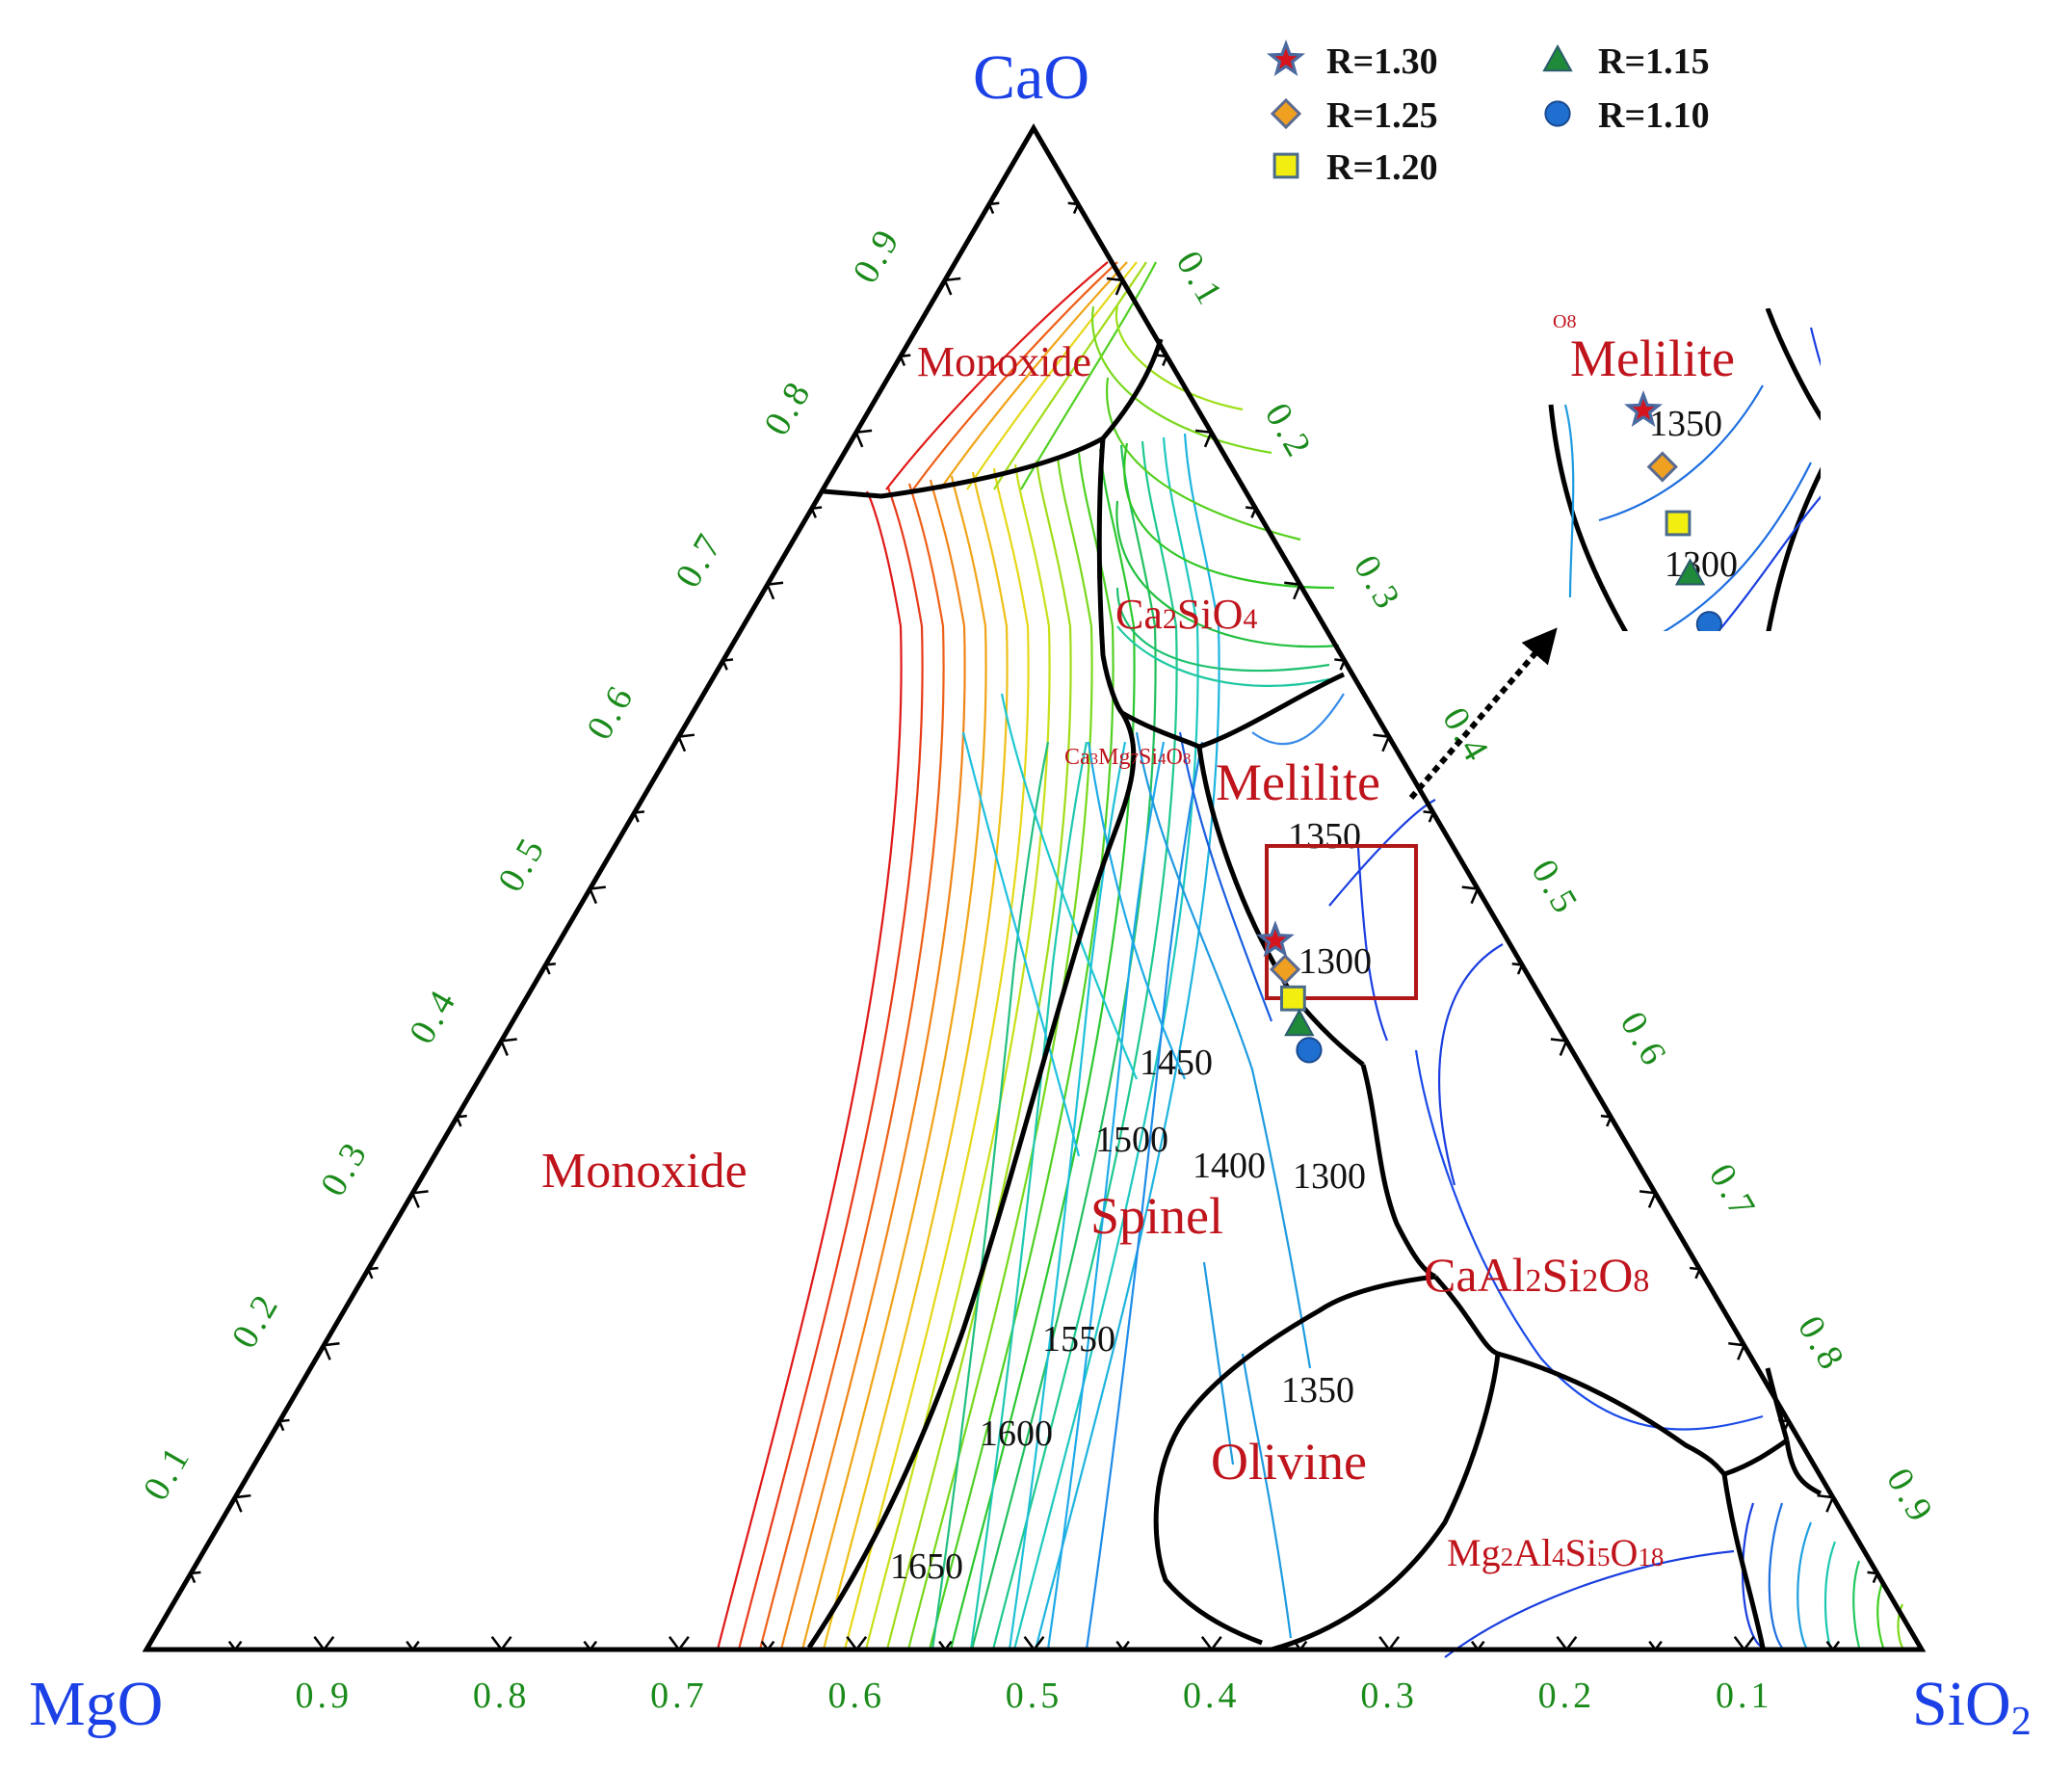 Image resolution: width=2072 pixels, height=1769 pixels. Describe the element at coordinates (502, 1696) in the screenshot. I see `bottom-tick-label: 0.8` at that location.